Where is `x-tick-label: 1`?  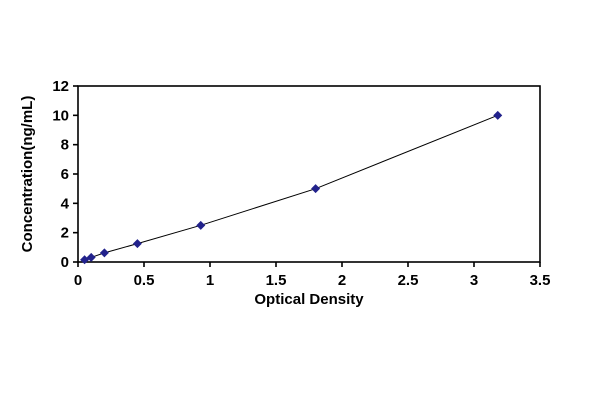 x-tick-label: 1 is located at coordinates (210, 280).